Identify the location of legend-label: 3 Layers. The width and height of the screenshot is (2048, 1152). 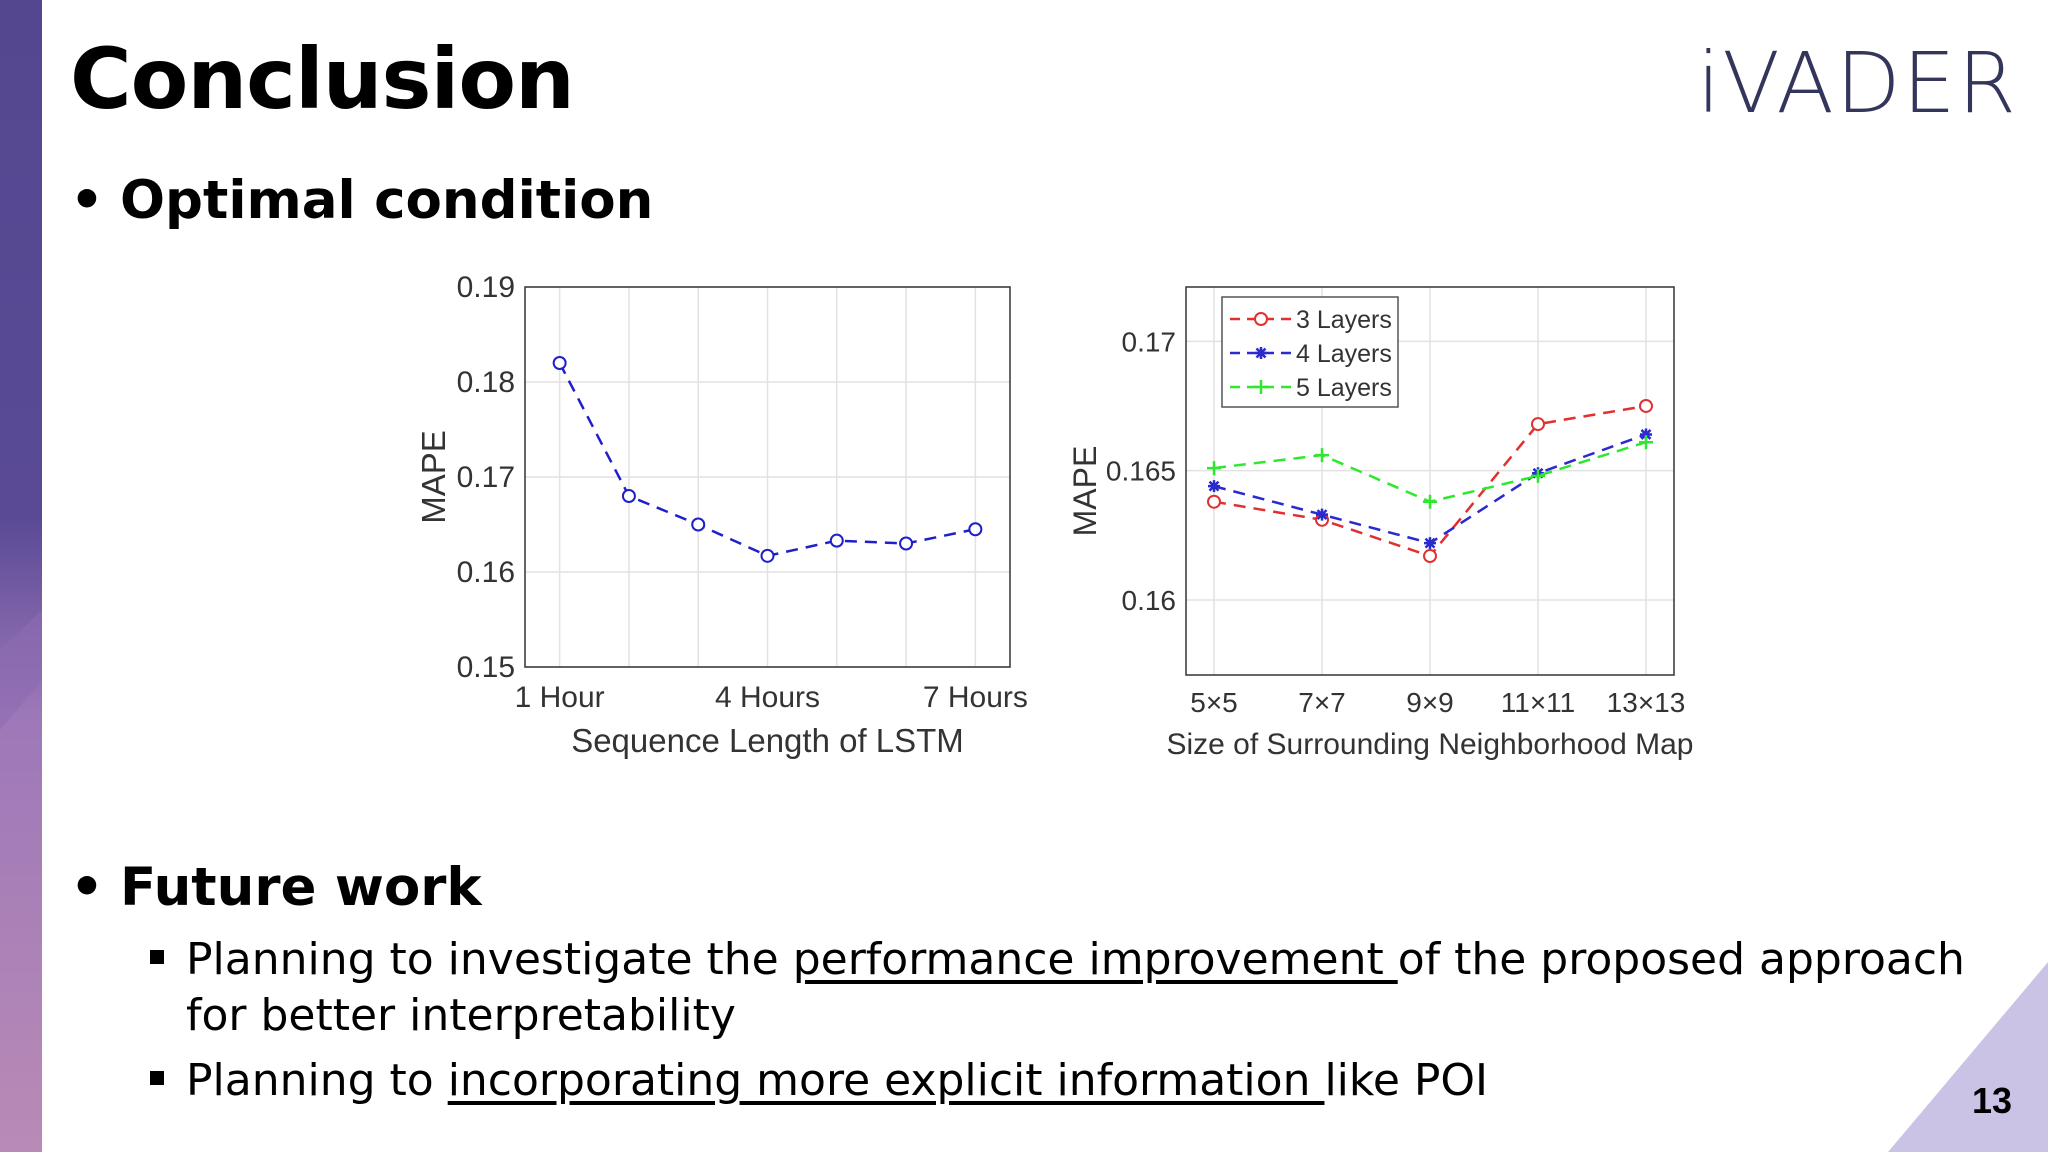
(1344, 320).